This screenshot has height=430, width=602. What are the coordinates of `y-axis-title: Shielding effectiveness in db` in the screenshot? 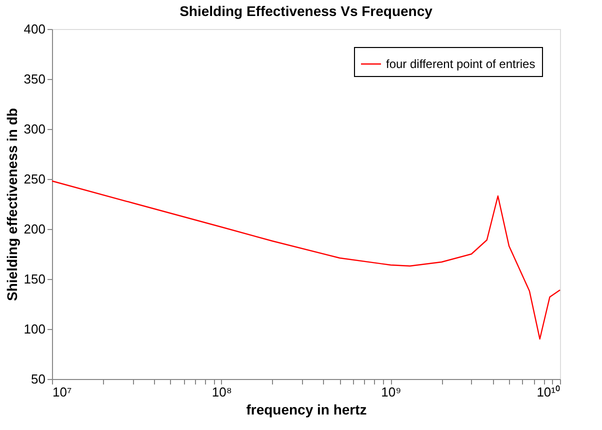 It's located at (12, 204).